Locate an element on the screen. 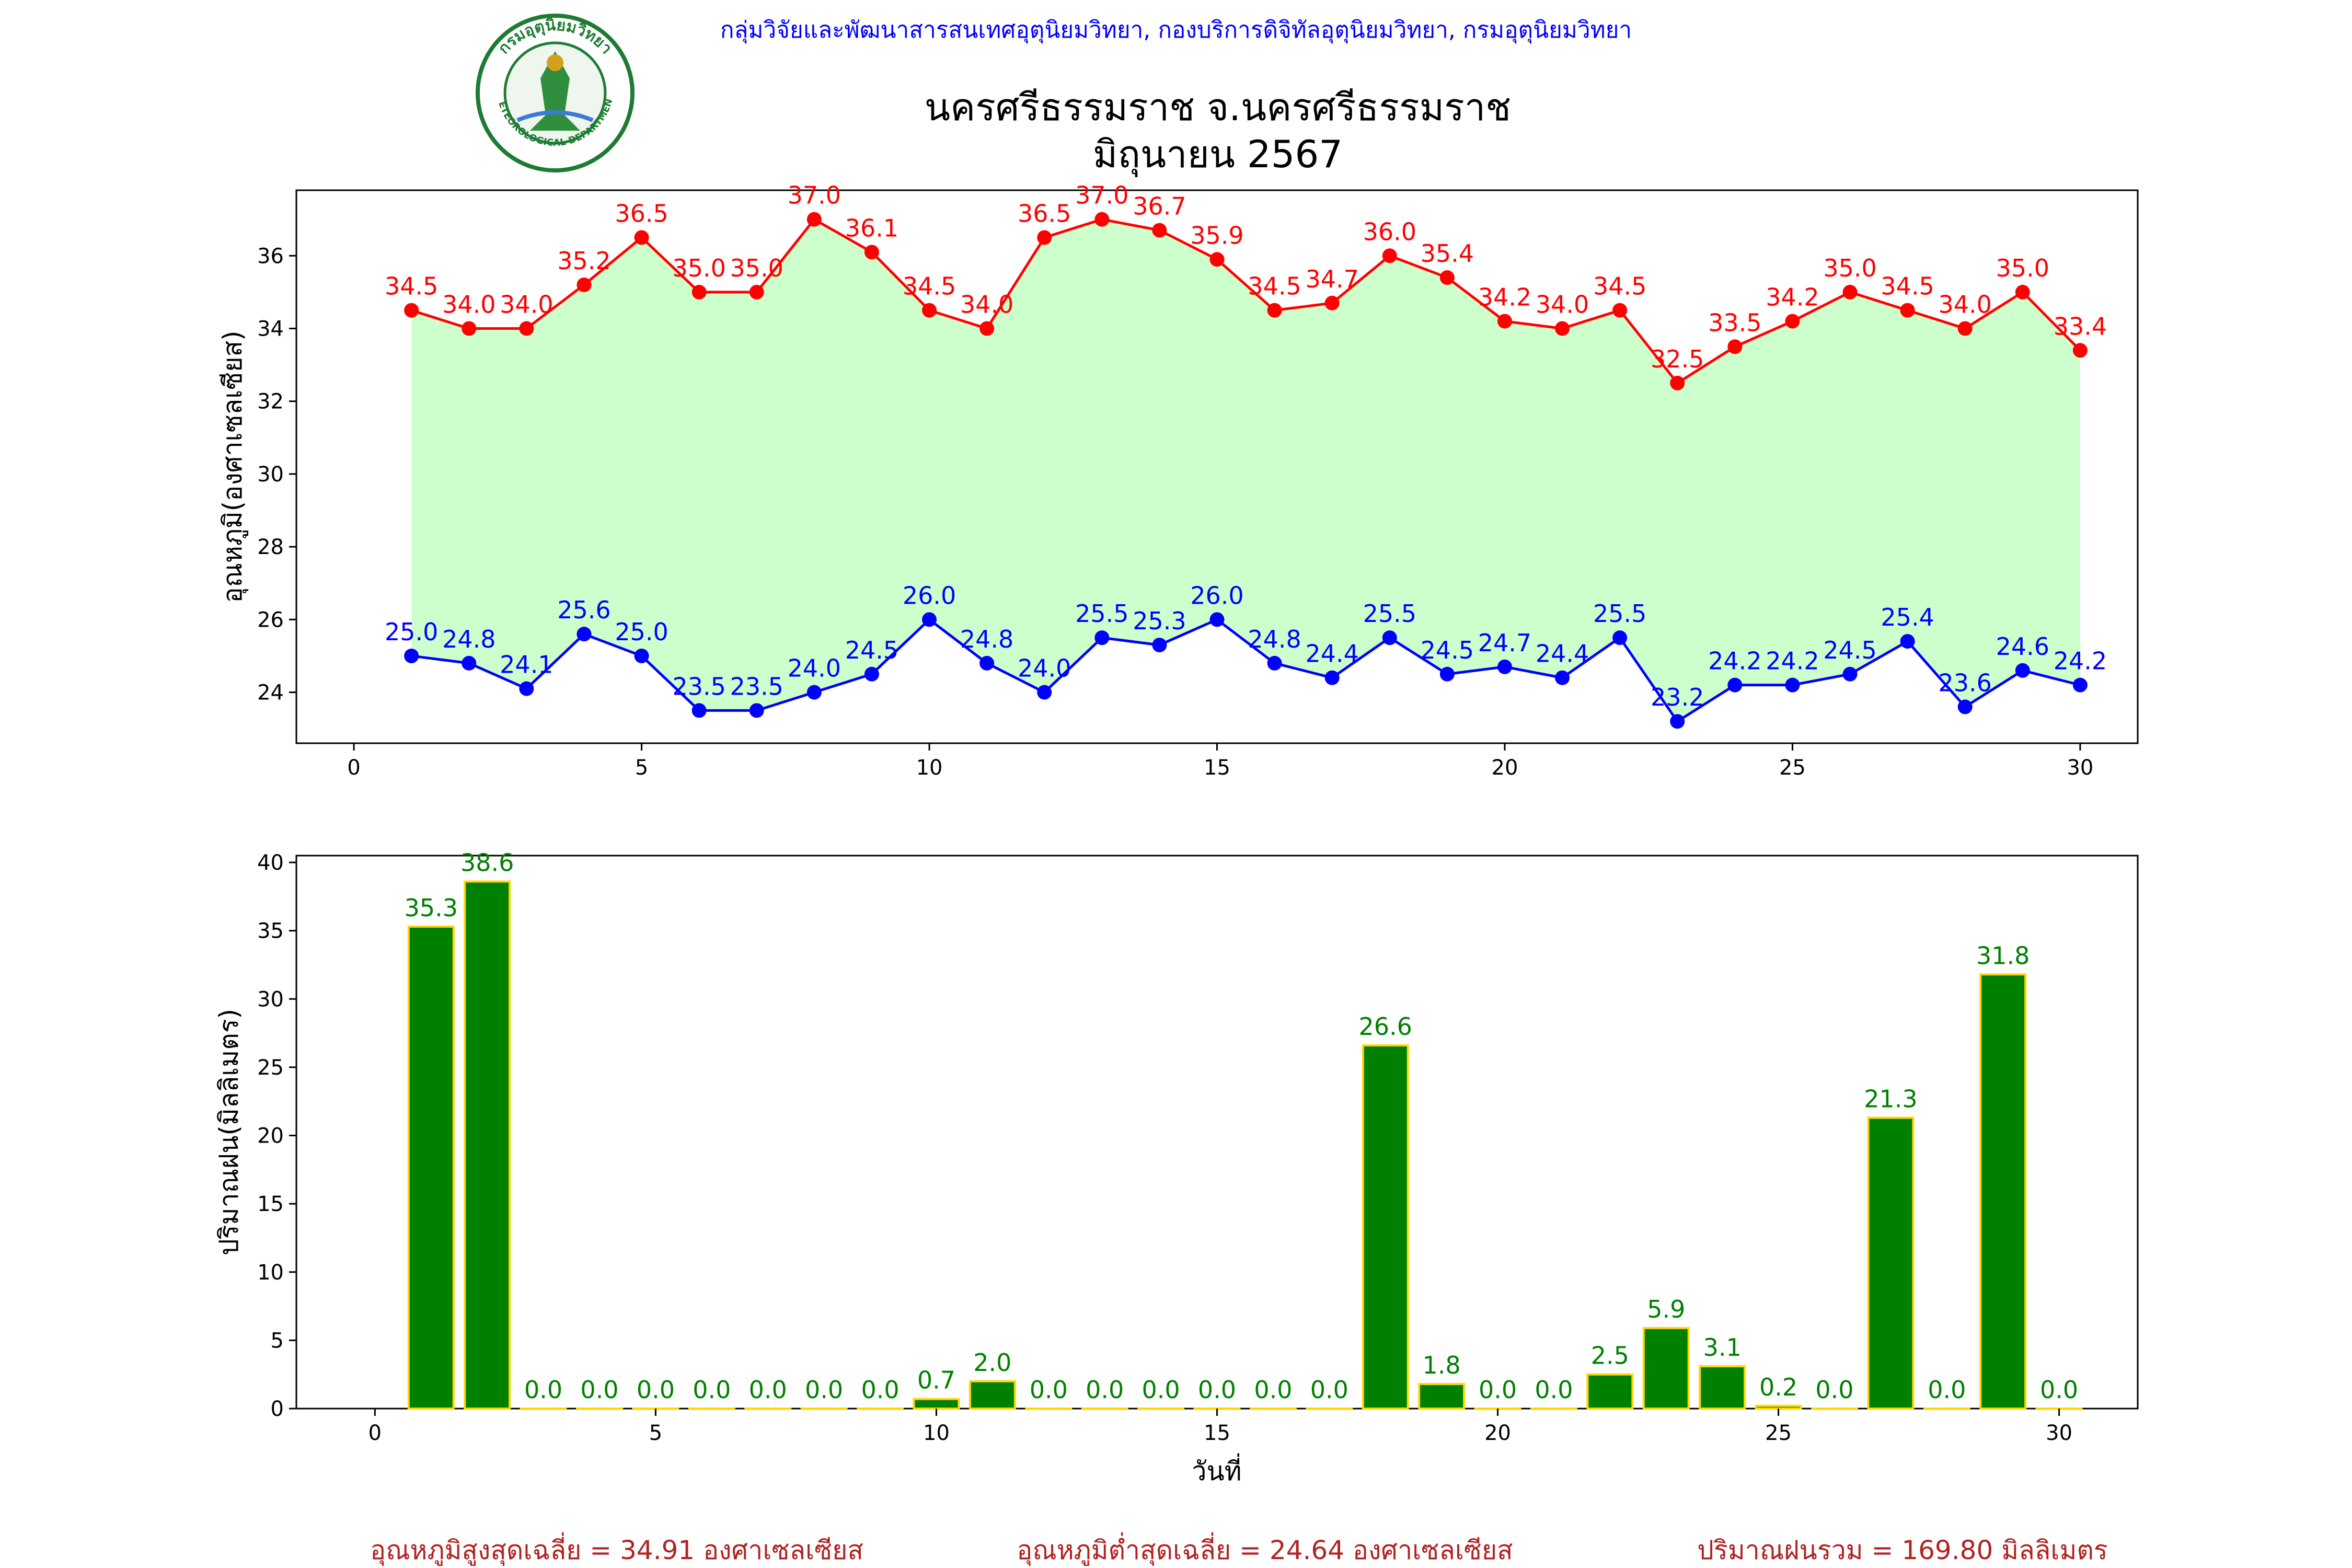 The image size is (2352, 1568). temperature-max-label: 34.0 is located at coordinates (526, 305).